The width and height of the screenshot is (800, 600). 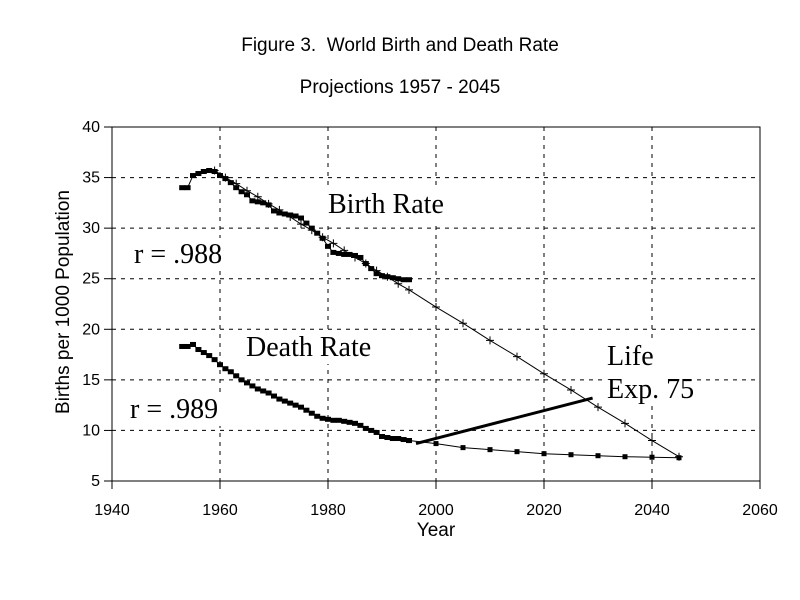 What do you see at coordinates (504, 421) in the screenshot?
I see `life-exp-callout-line` at bounding box center [504, 421].